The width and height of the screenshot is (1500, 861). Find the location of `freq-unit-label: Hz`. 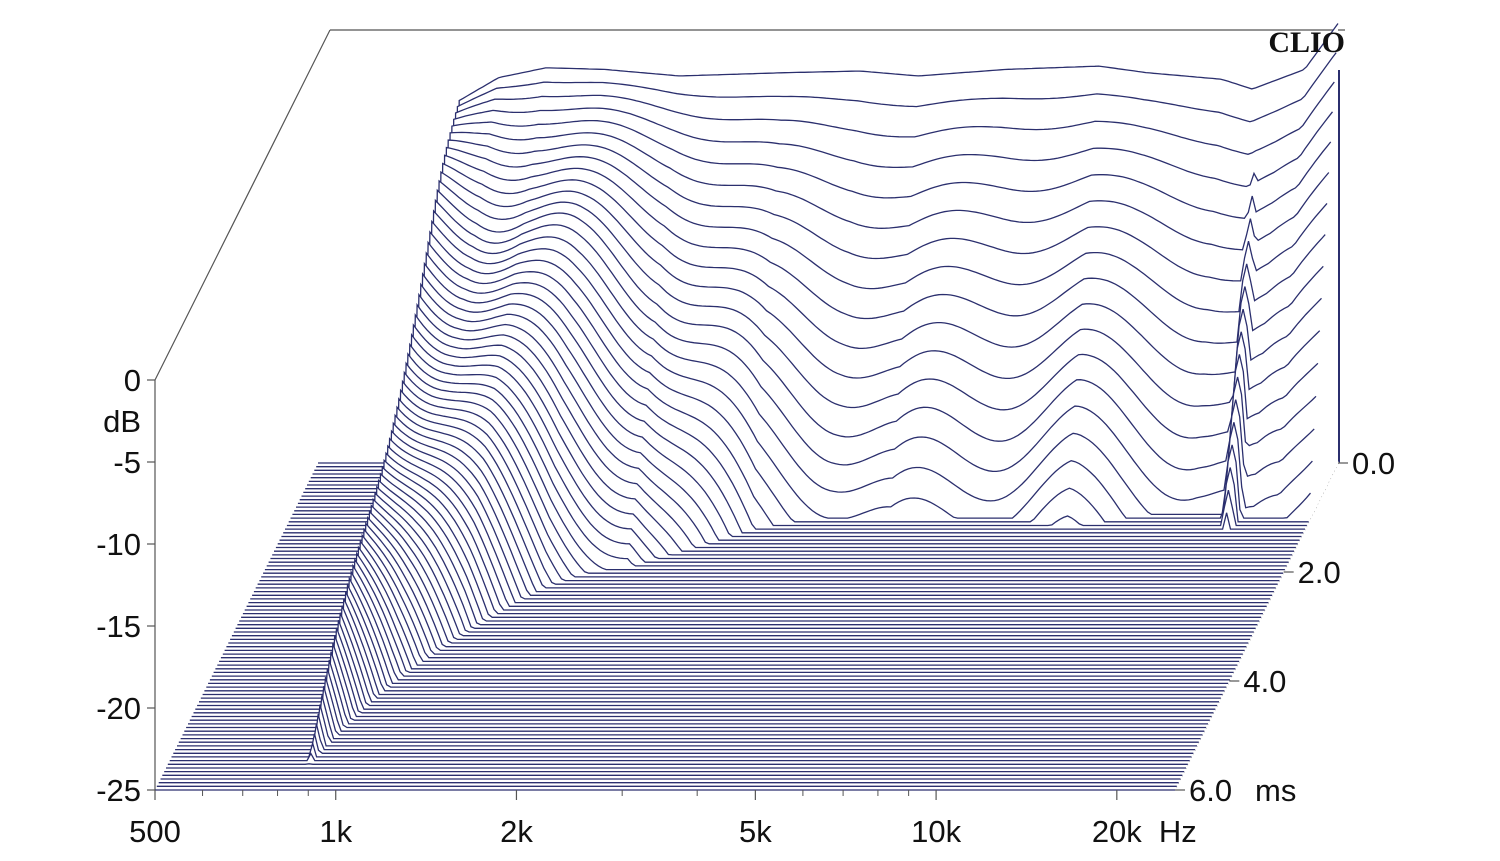

freq-unit-label: Hz is located at coordinates (1178, 831).